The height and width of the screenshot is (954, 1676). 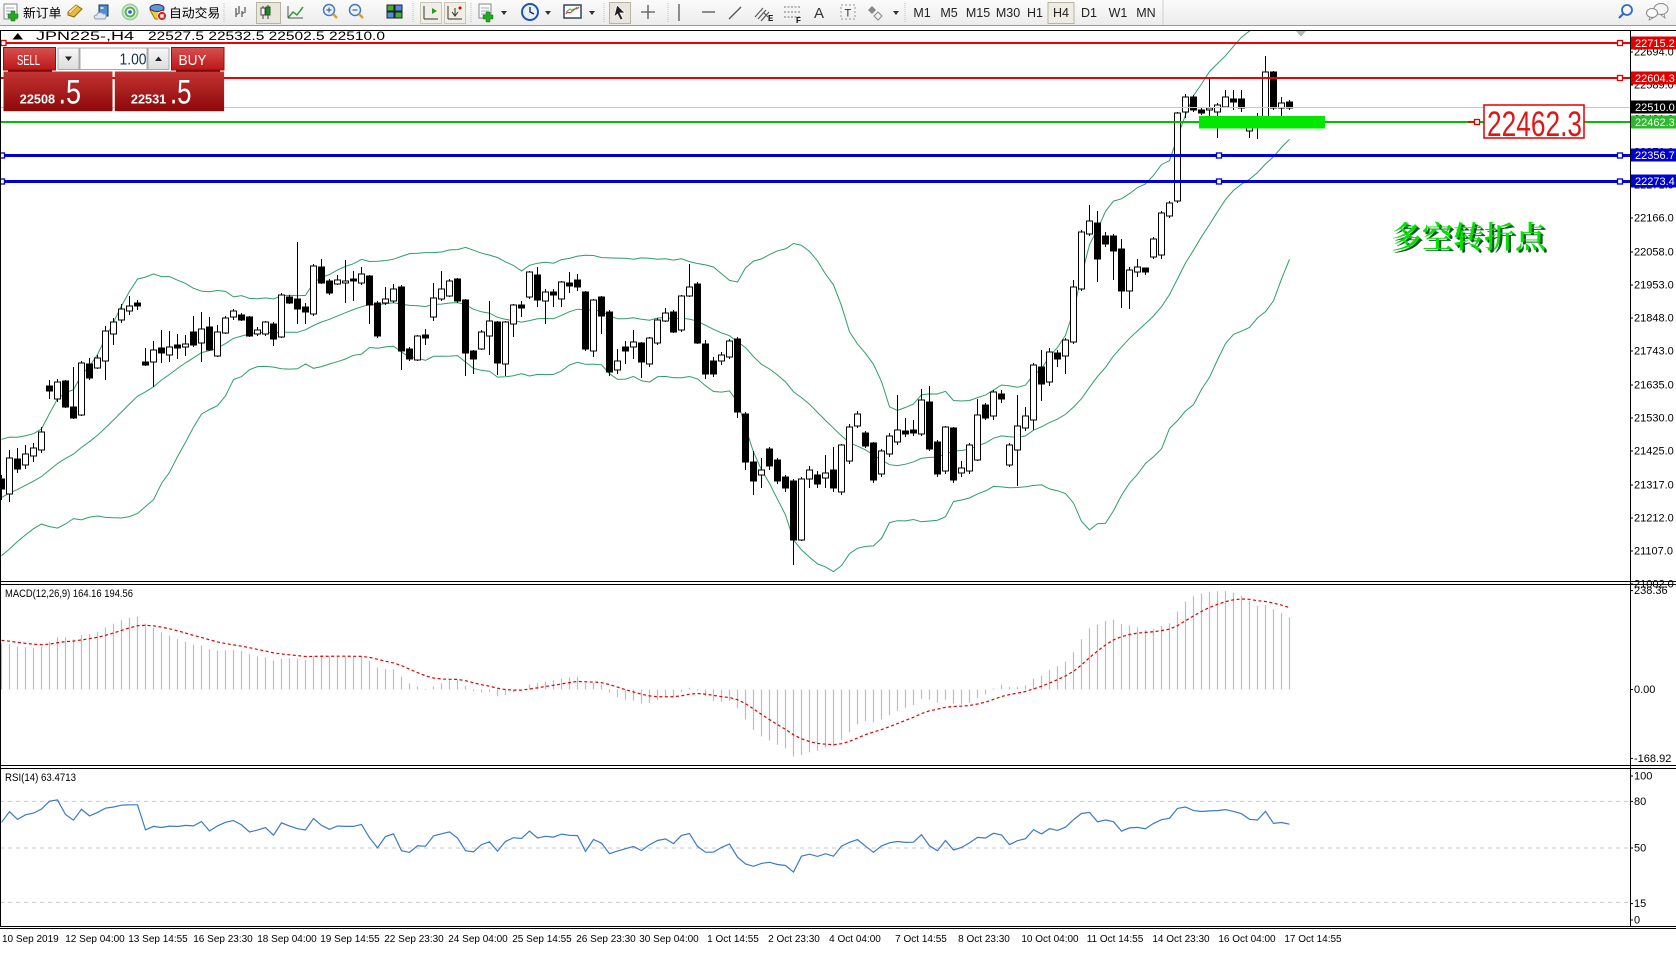 I want to click on svg-text: 30 Sep 04:00, so click(x=669, y=939).